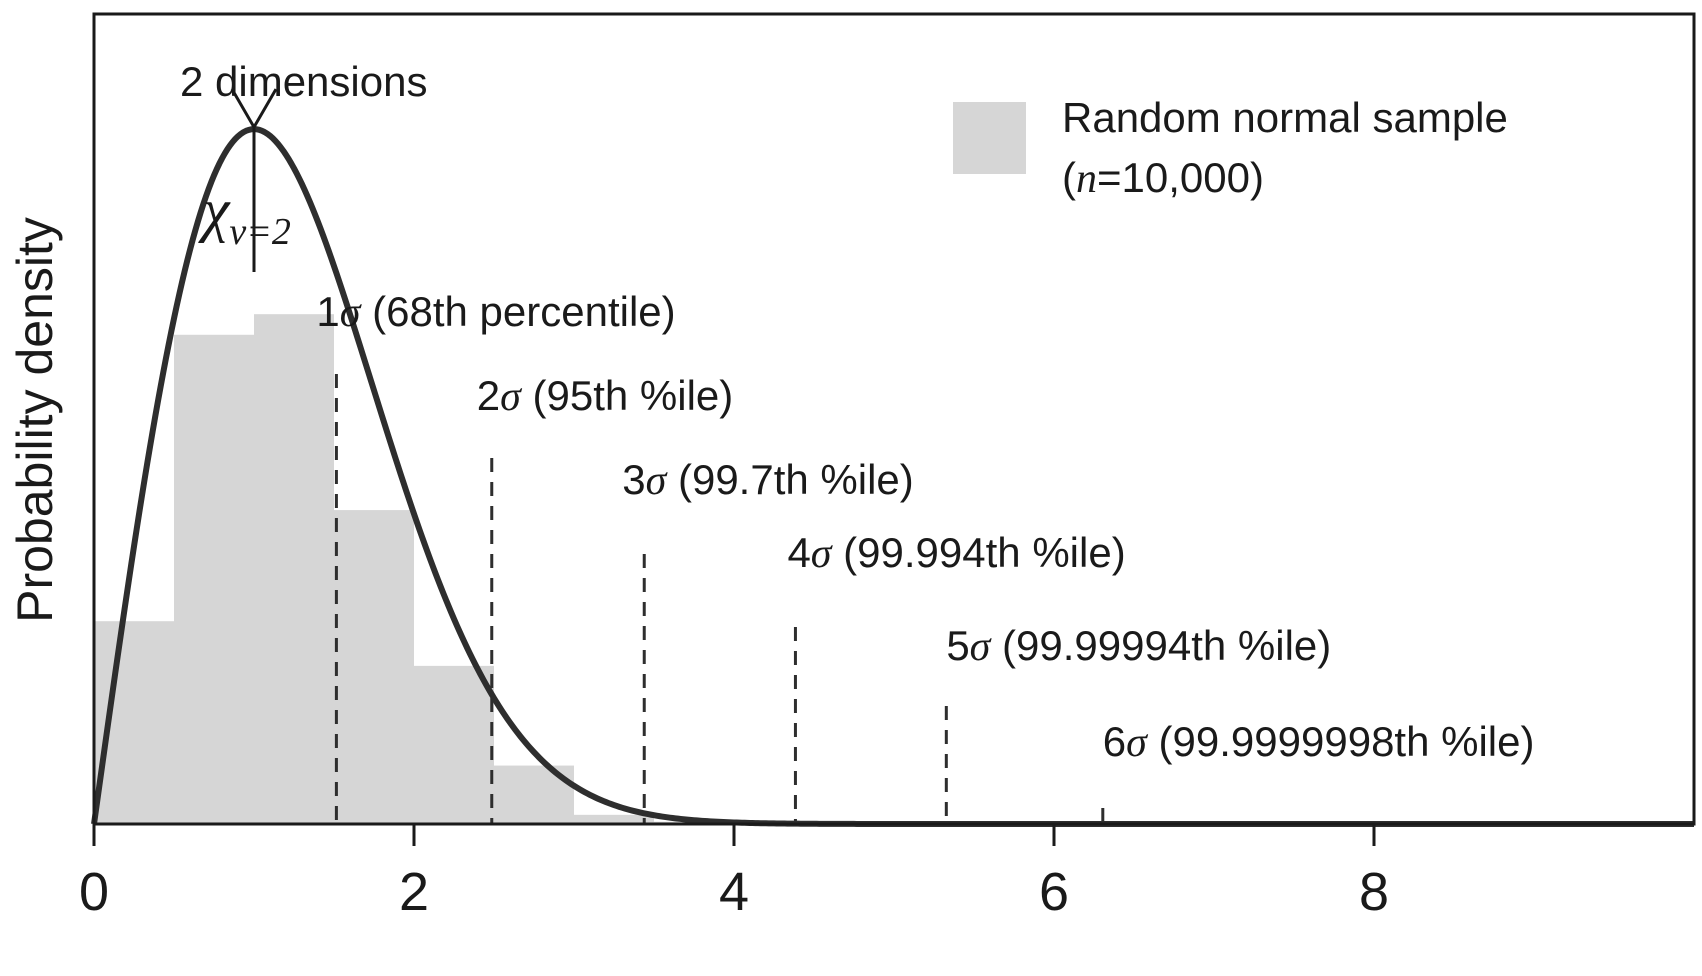  I want to click on legend-label-line2: (n=10,000), so click(1163, 178).